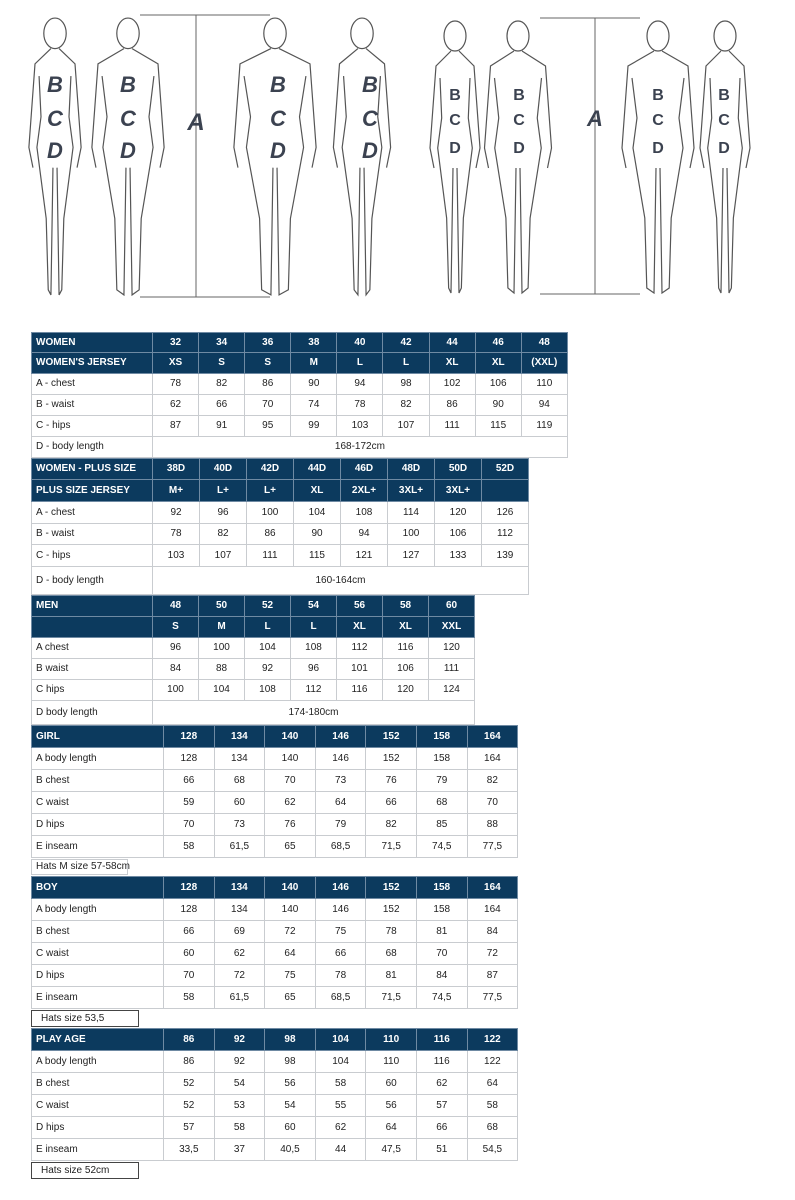  Describe the element at coordinates (340, 736) in the screenshot. I see `header-cell: 146` at that location.